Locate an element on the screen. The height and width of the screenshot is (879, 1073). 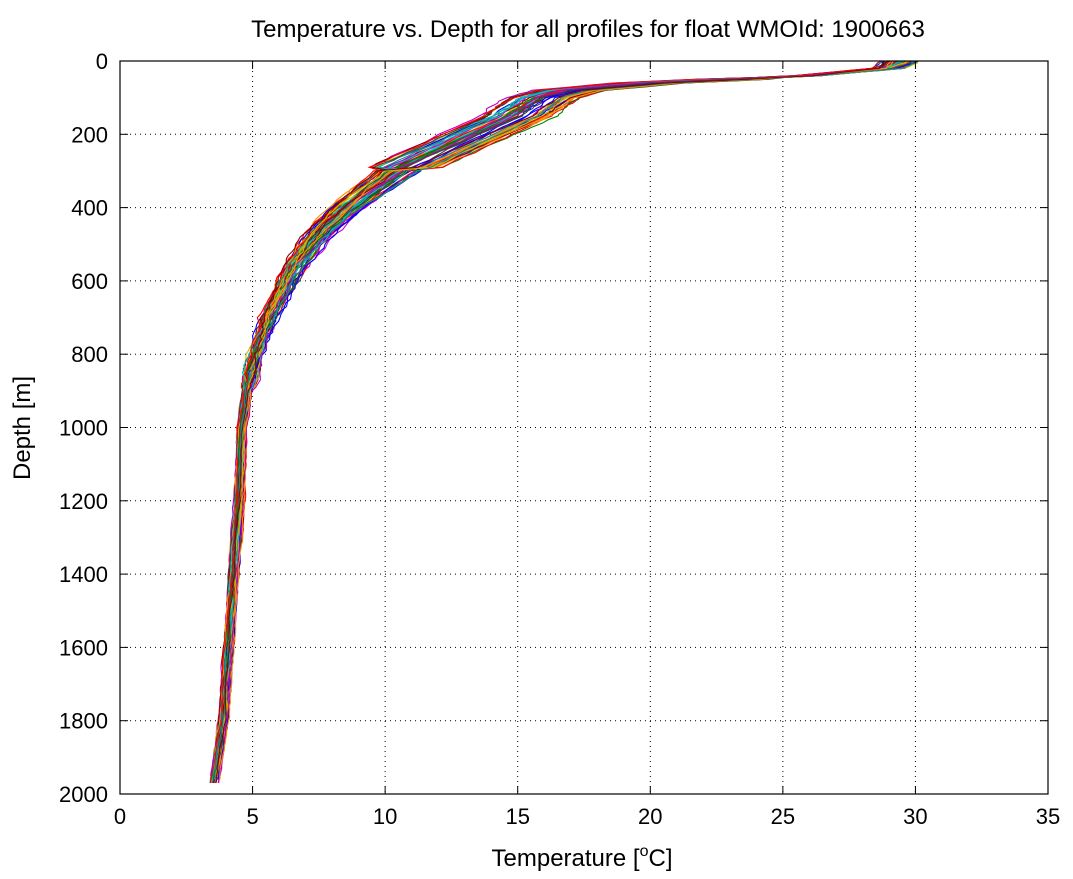
y-axis-title: Depth [m] is located at coordinates (22, 428).